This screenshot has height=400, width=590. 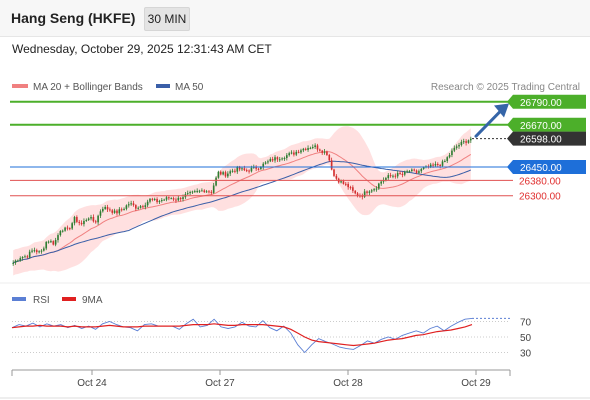 I want to click on ma50-legend-swatch, so click(x=163, y=86).